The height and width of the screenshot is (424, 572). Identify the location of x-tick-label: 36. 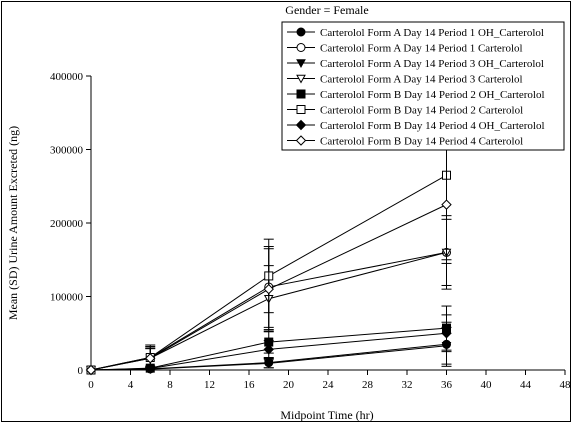
(447, 385).